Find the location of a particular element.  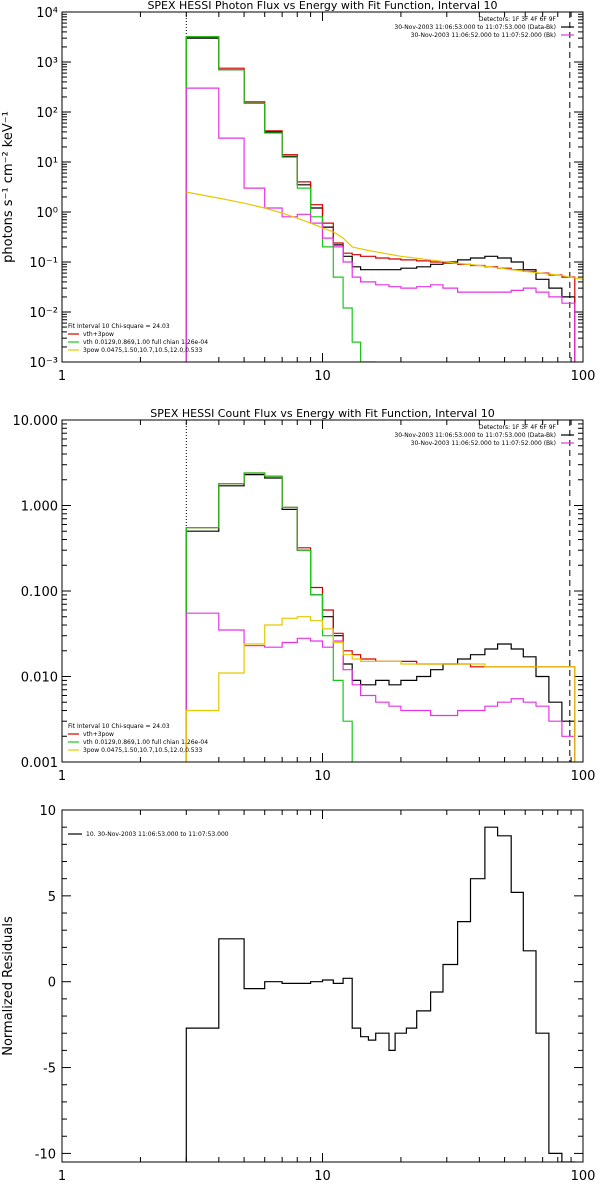

y-axis-label: photons s⁻¹ cm⁻² keV⁻¹ is located at coordinates (8, 187).